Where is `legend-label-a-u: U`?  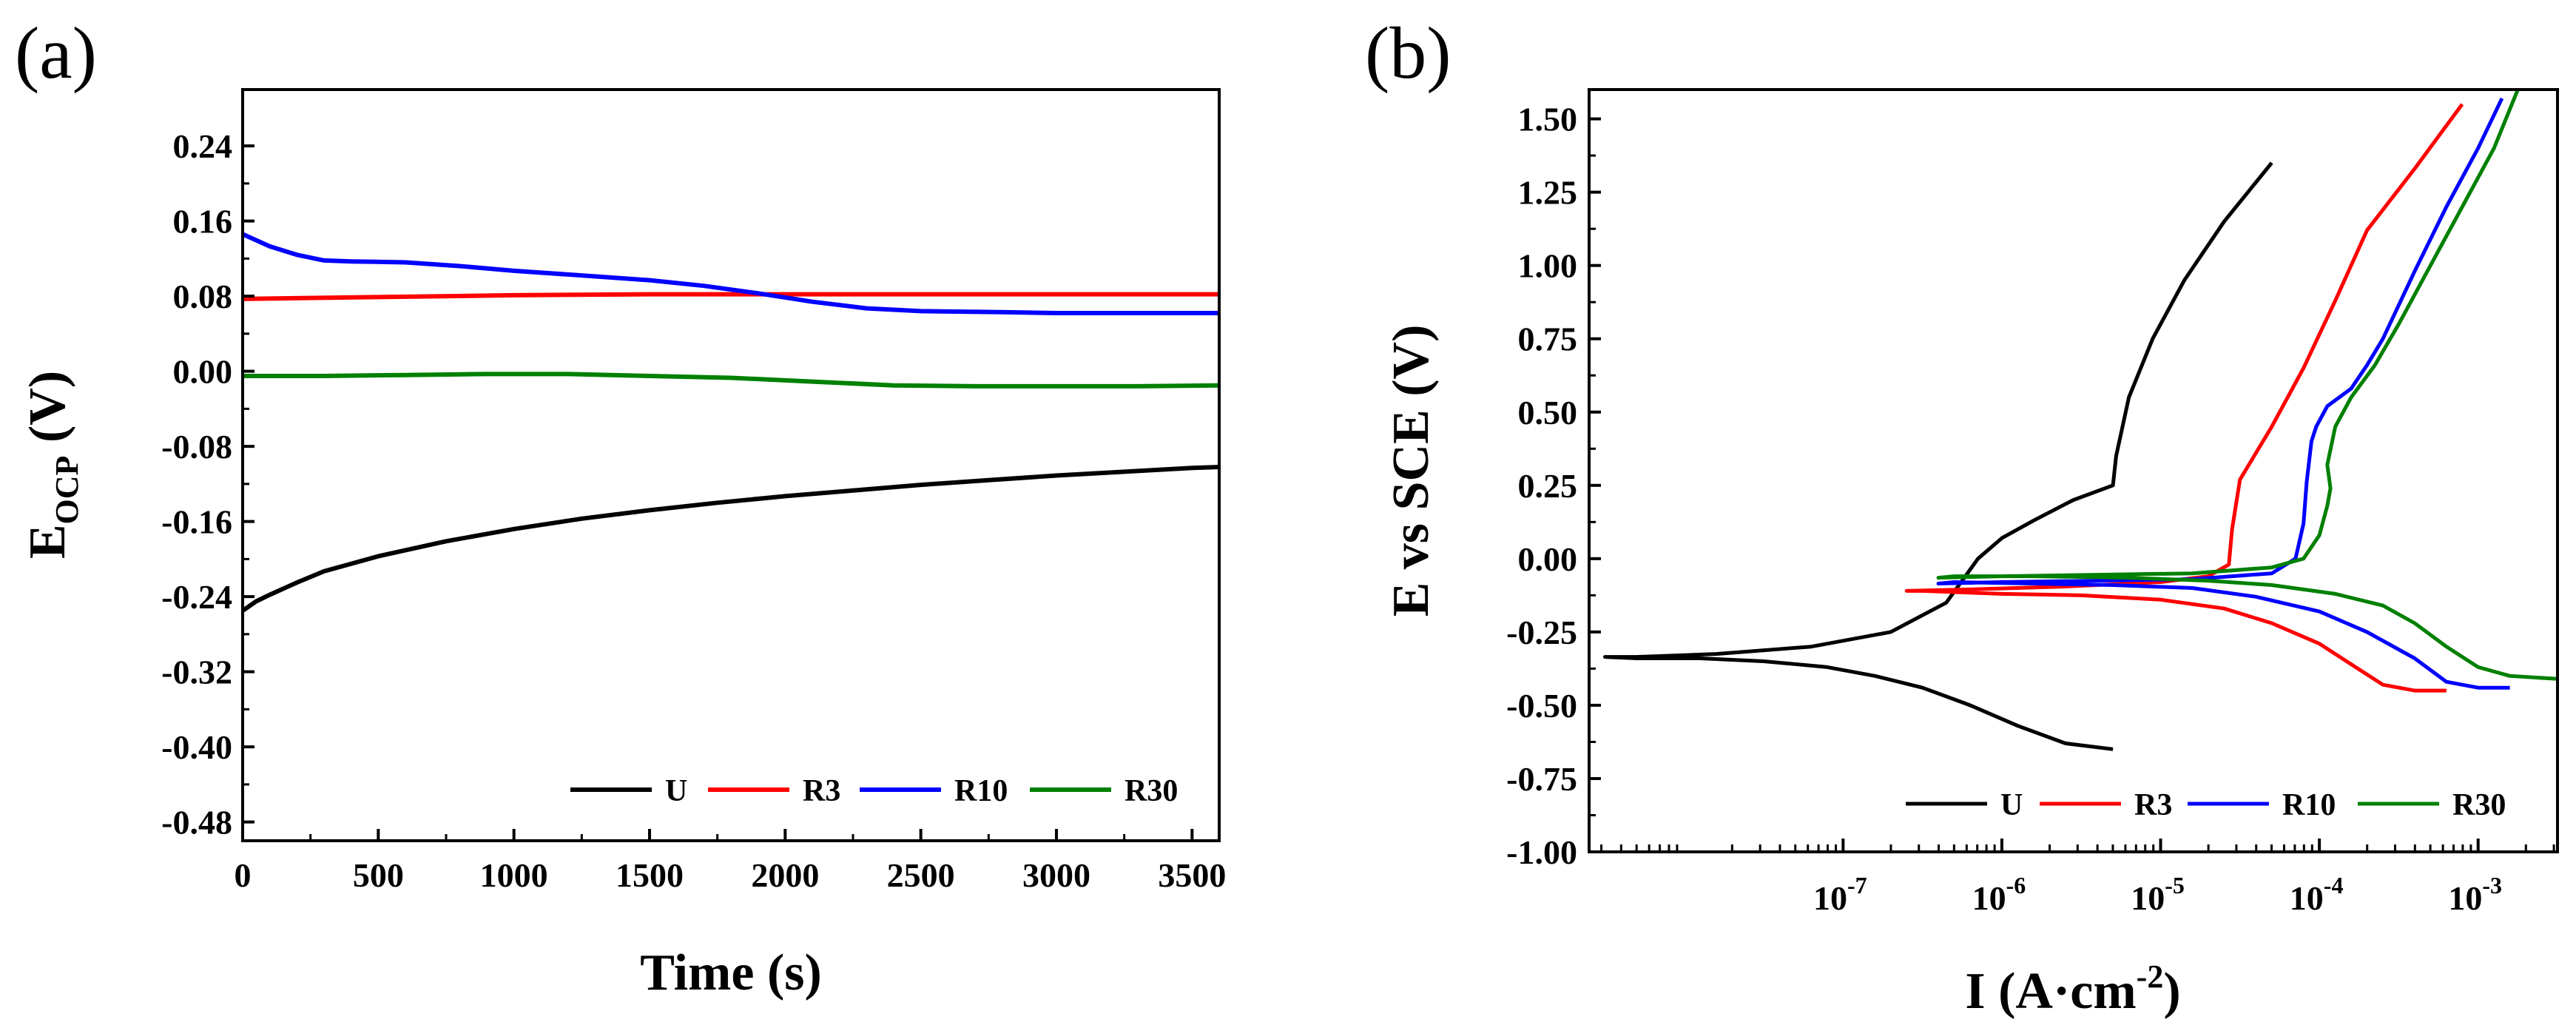
legend-label-a-u: U is located at coordinates (676, 791).